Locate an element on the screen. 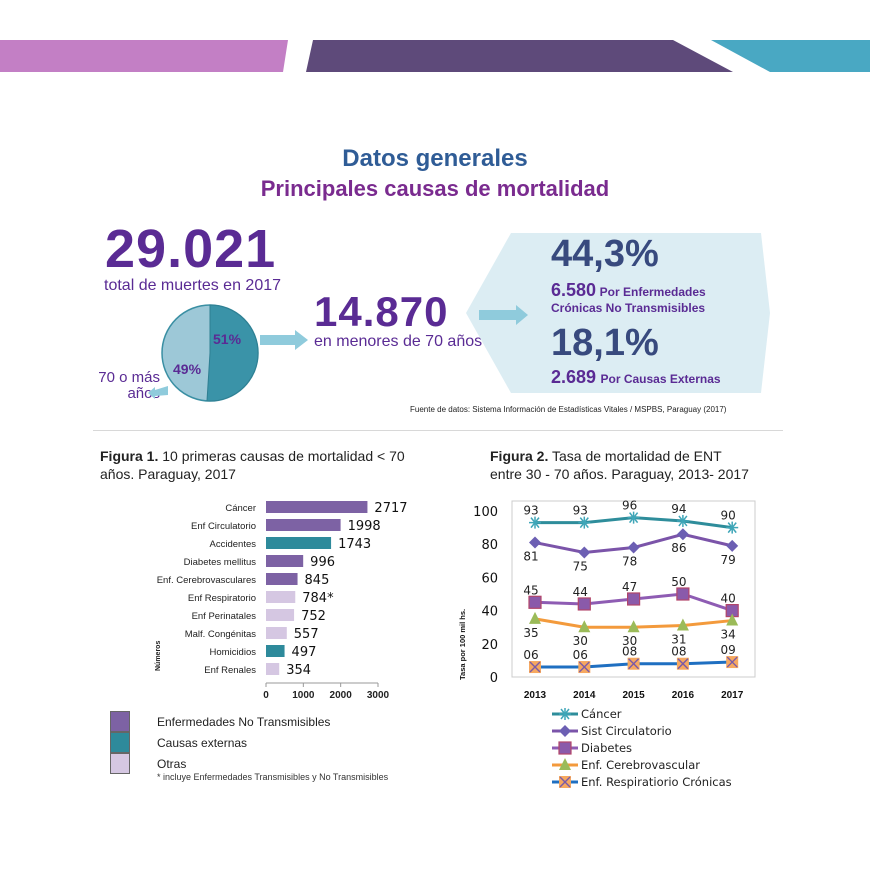 The height and width of the screenshot is (870, 870). bar-value-label: 845 is located at coordinates (317, 580).